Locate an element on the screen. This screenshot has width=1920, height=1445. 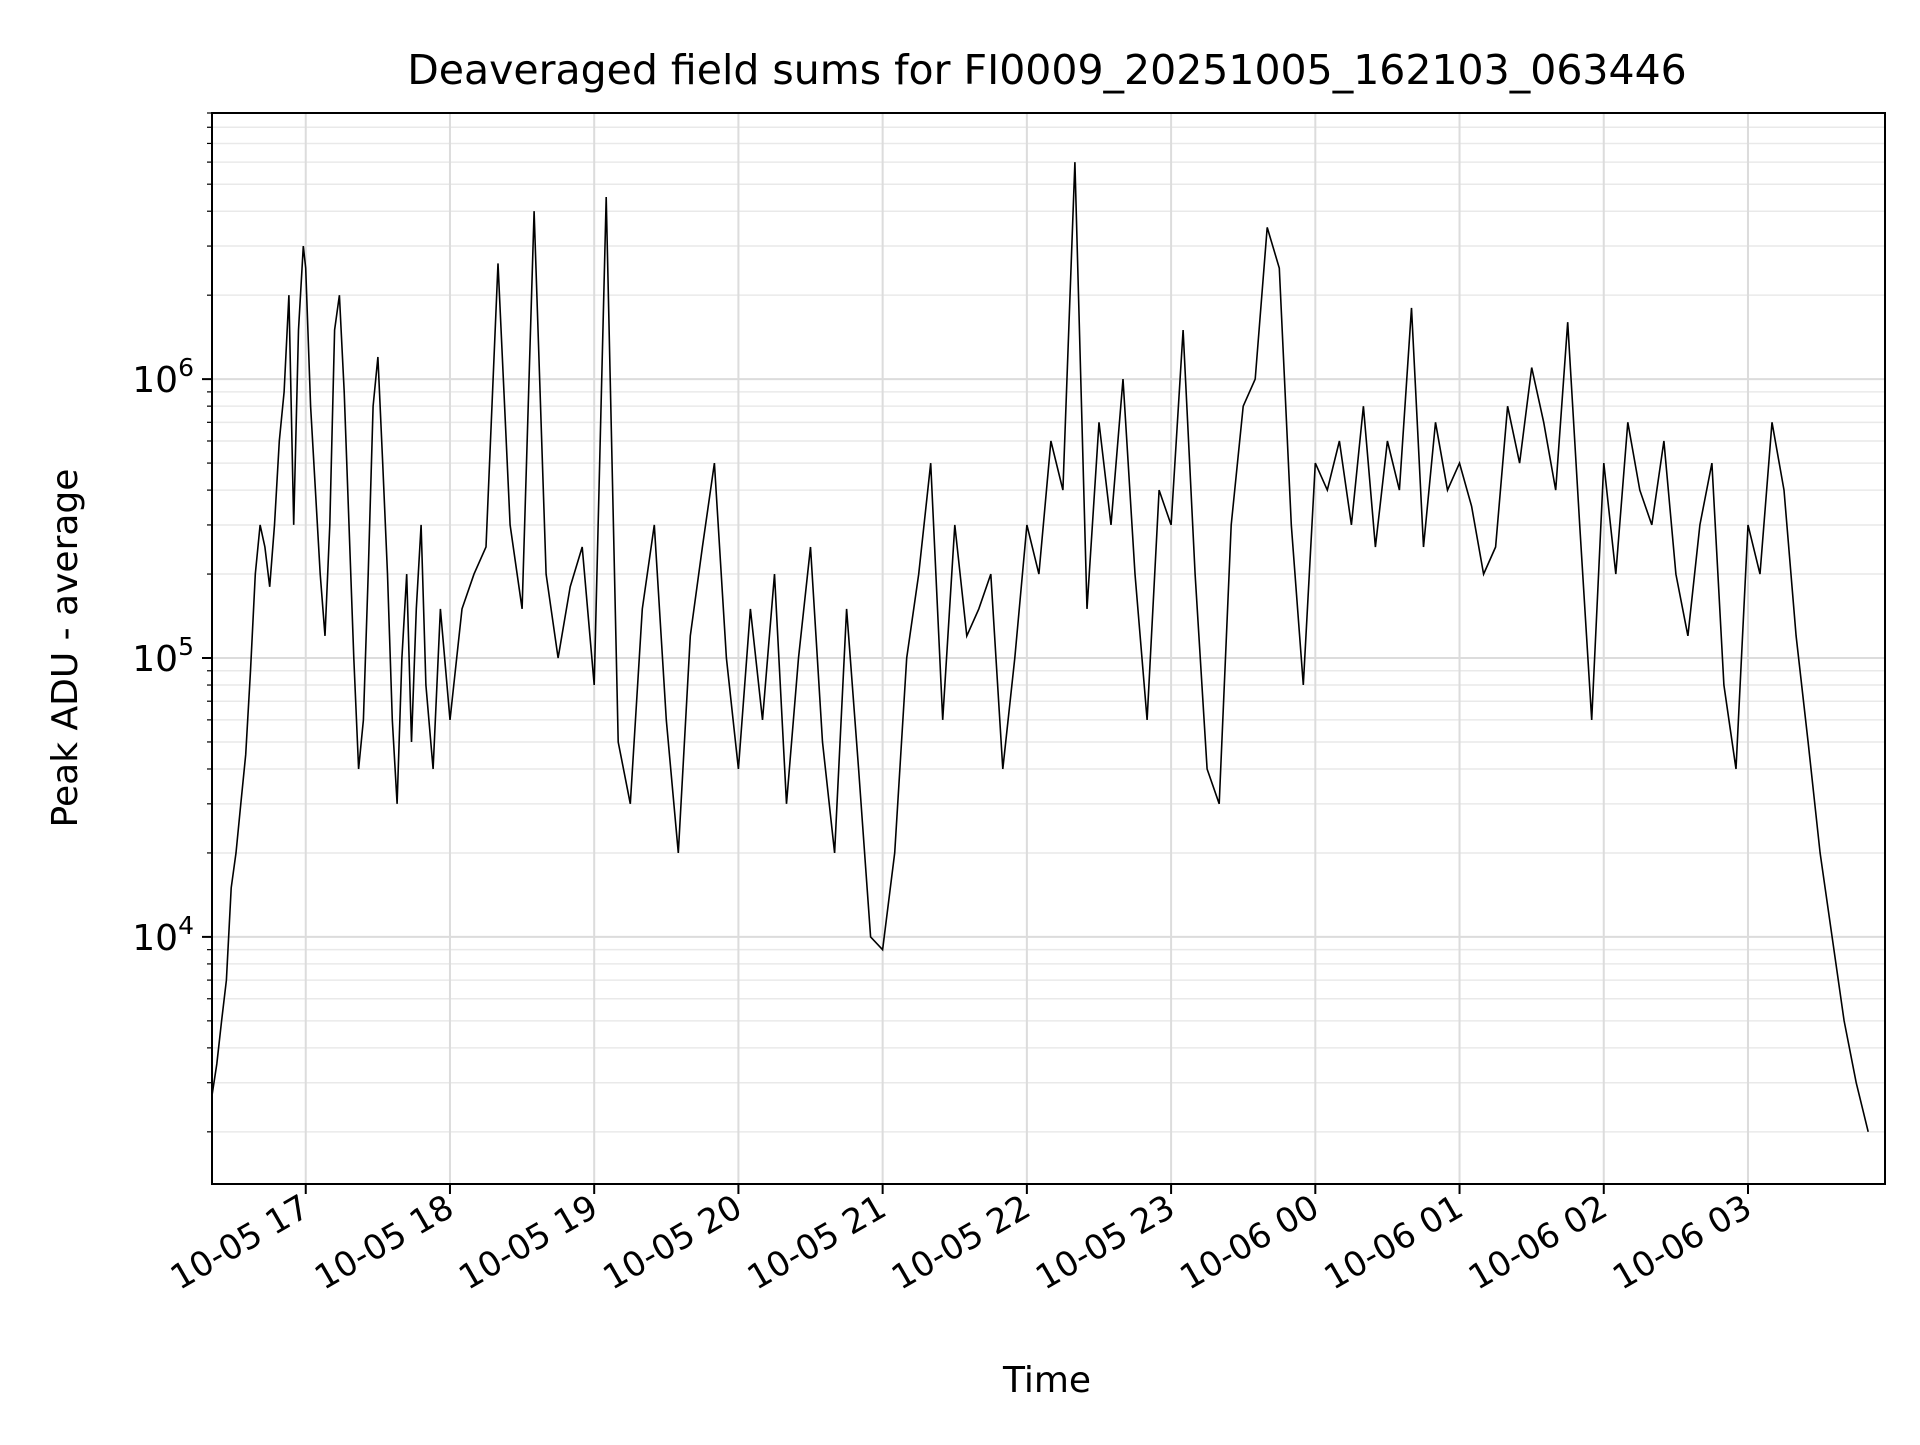
y-tick-label: 10⁶ is located at coordinates (163, 377).